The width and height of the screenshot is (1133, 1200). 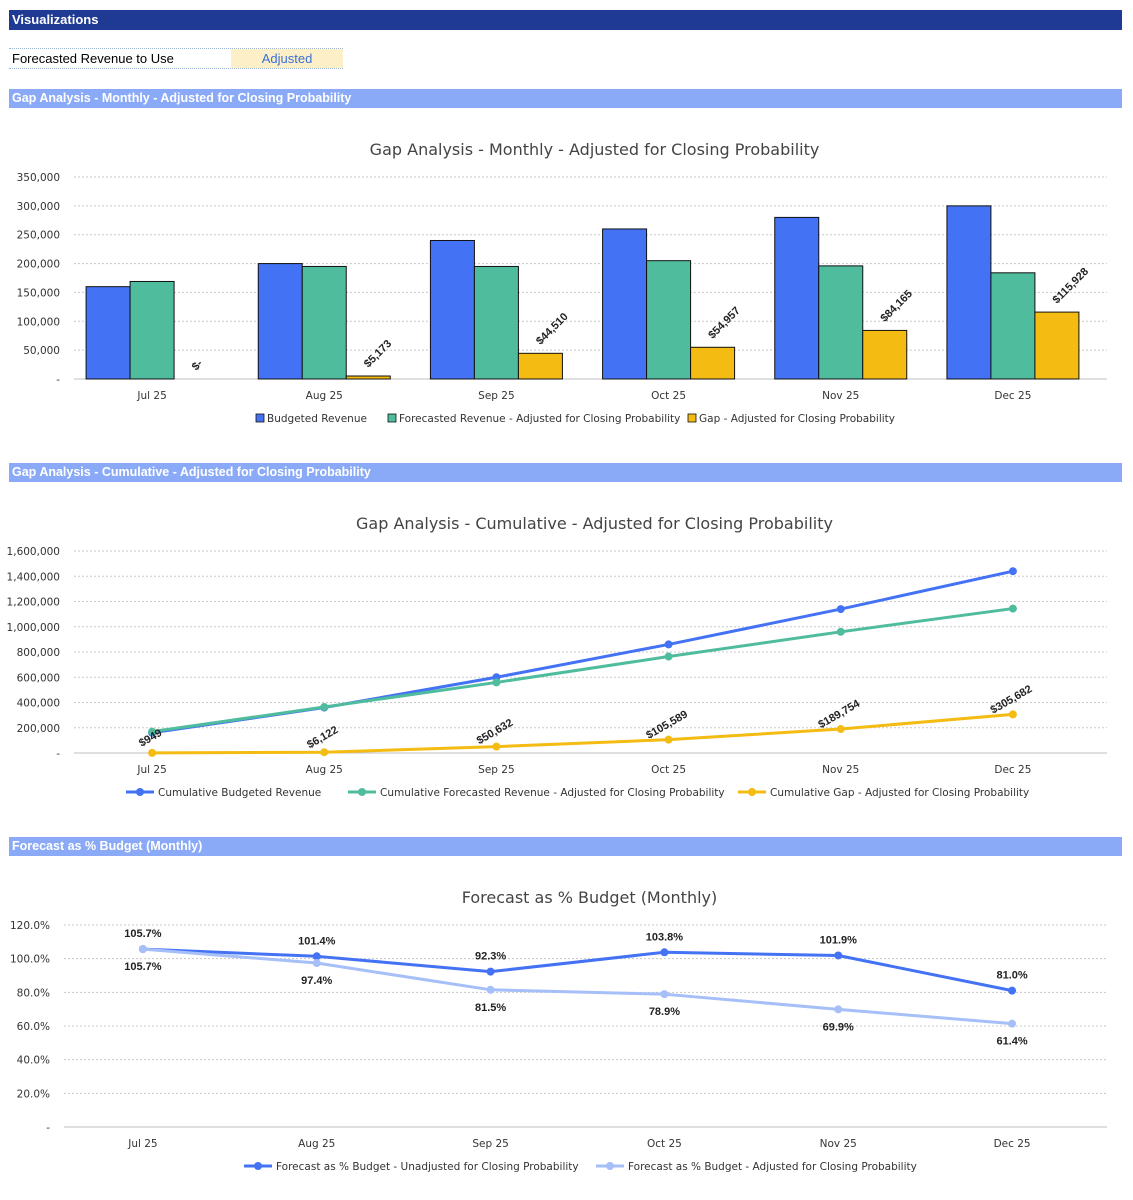 I want to click on data-label: 78.9%, so click(x=664, y=1012).